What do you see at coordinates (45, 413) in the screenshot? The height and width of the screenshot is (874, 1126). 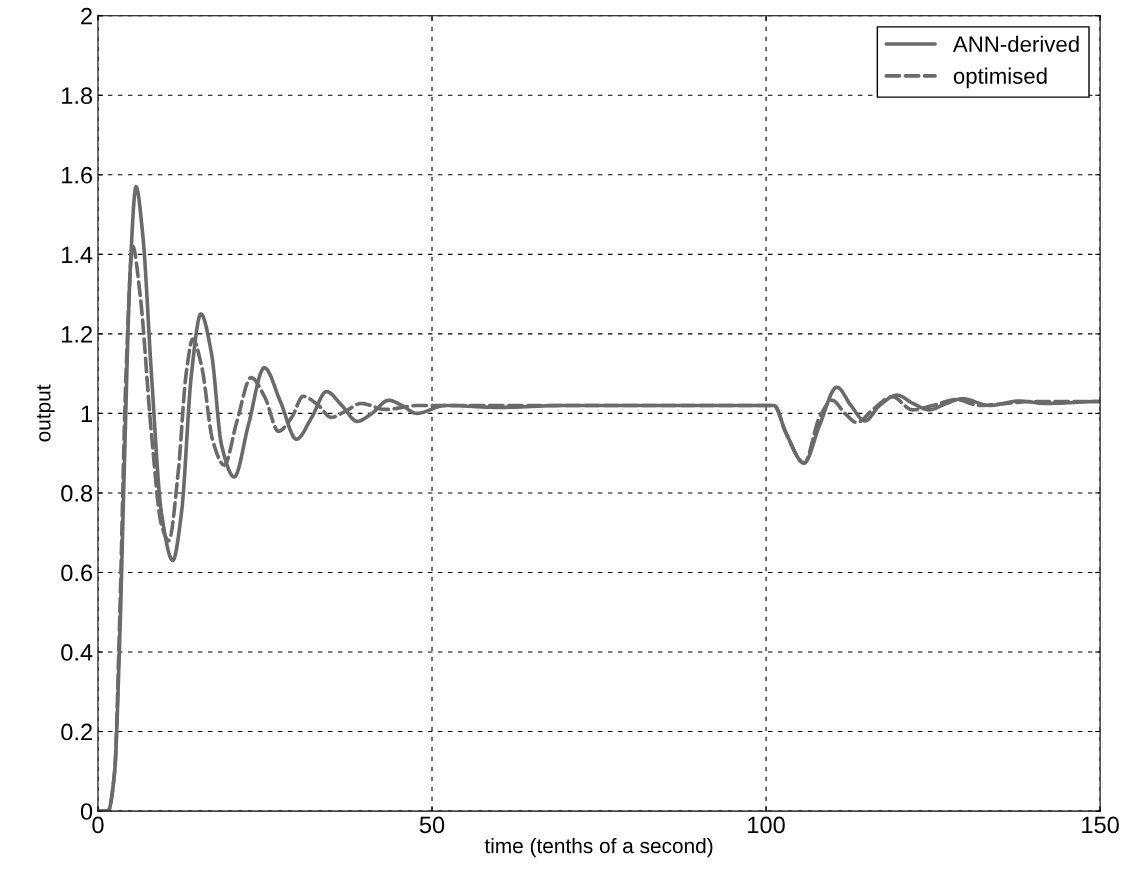 I see `y-axis-title: output` at bounding box center [45, 413].